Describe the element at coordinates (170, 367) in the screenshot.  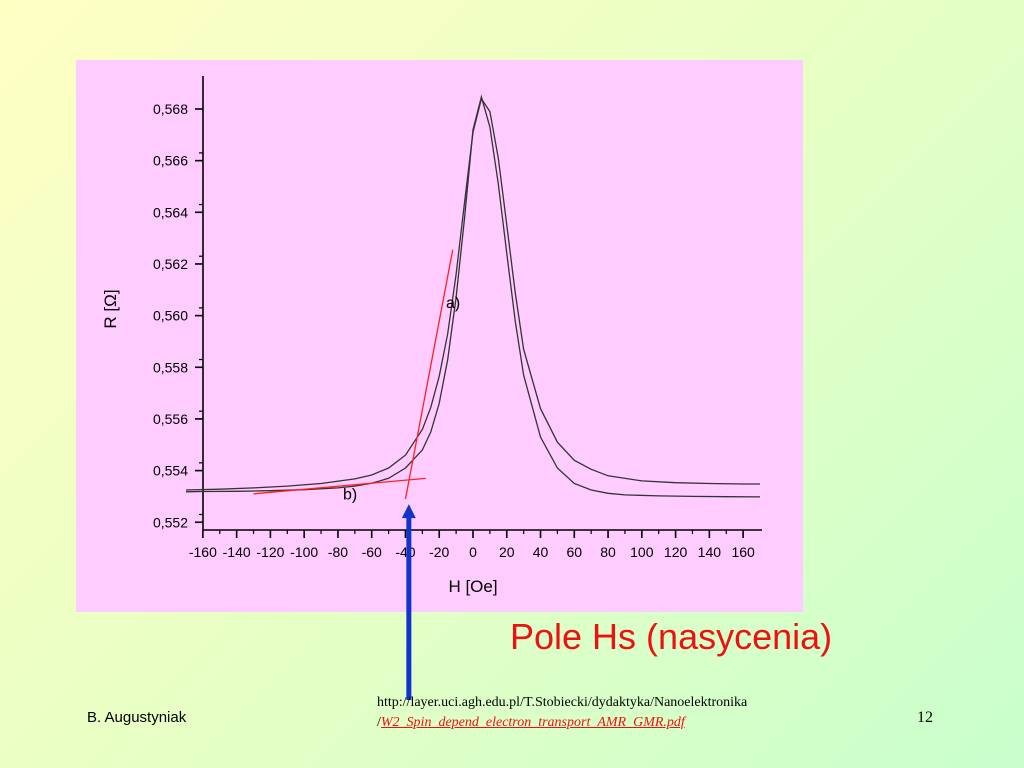
I see `y-tick-label: 0,558` at that location.